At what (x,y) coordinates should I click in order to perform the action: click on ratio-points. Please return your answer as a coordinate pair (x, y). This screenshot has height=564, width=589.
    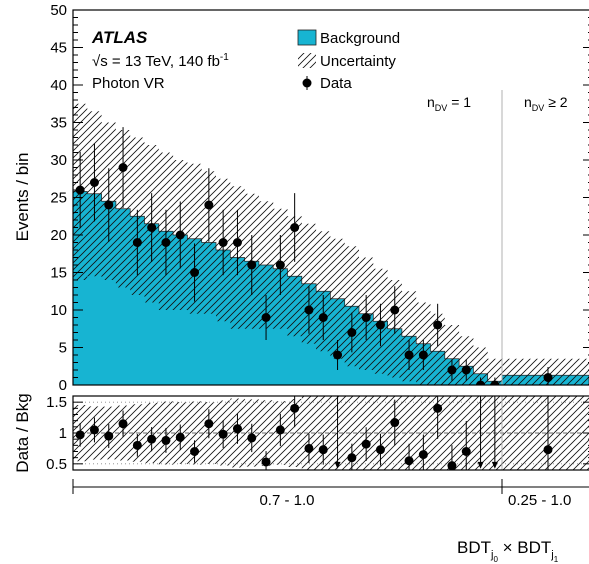
    Looking at the image, I should click on (314, 433).